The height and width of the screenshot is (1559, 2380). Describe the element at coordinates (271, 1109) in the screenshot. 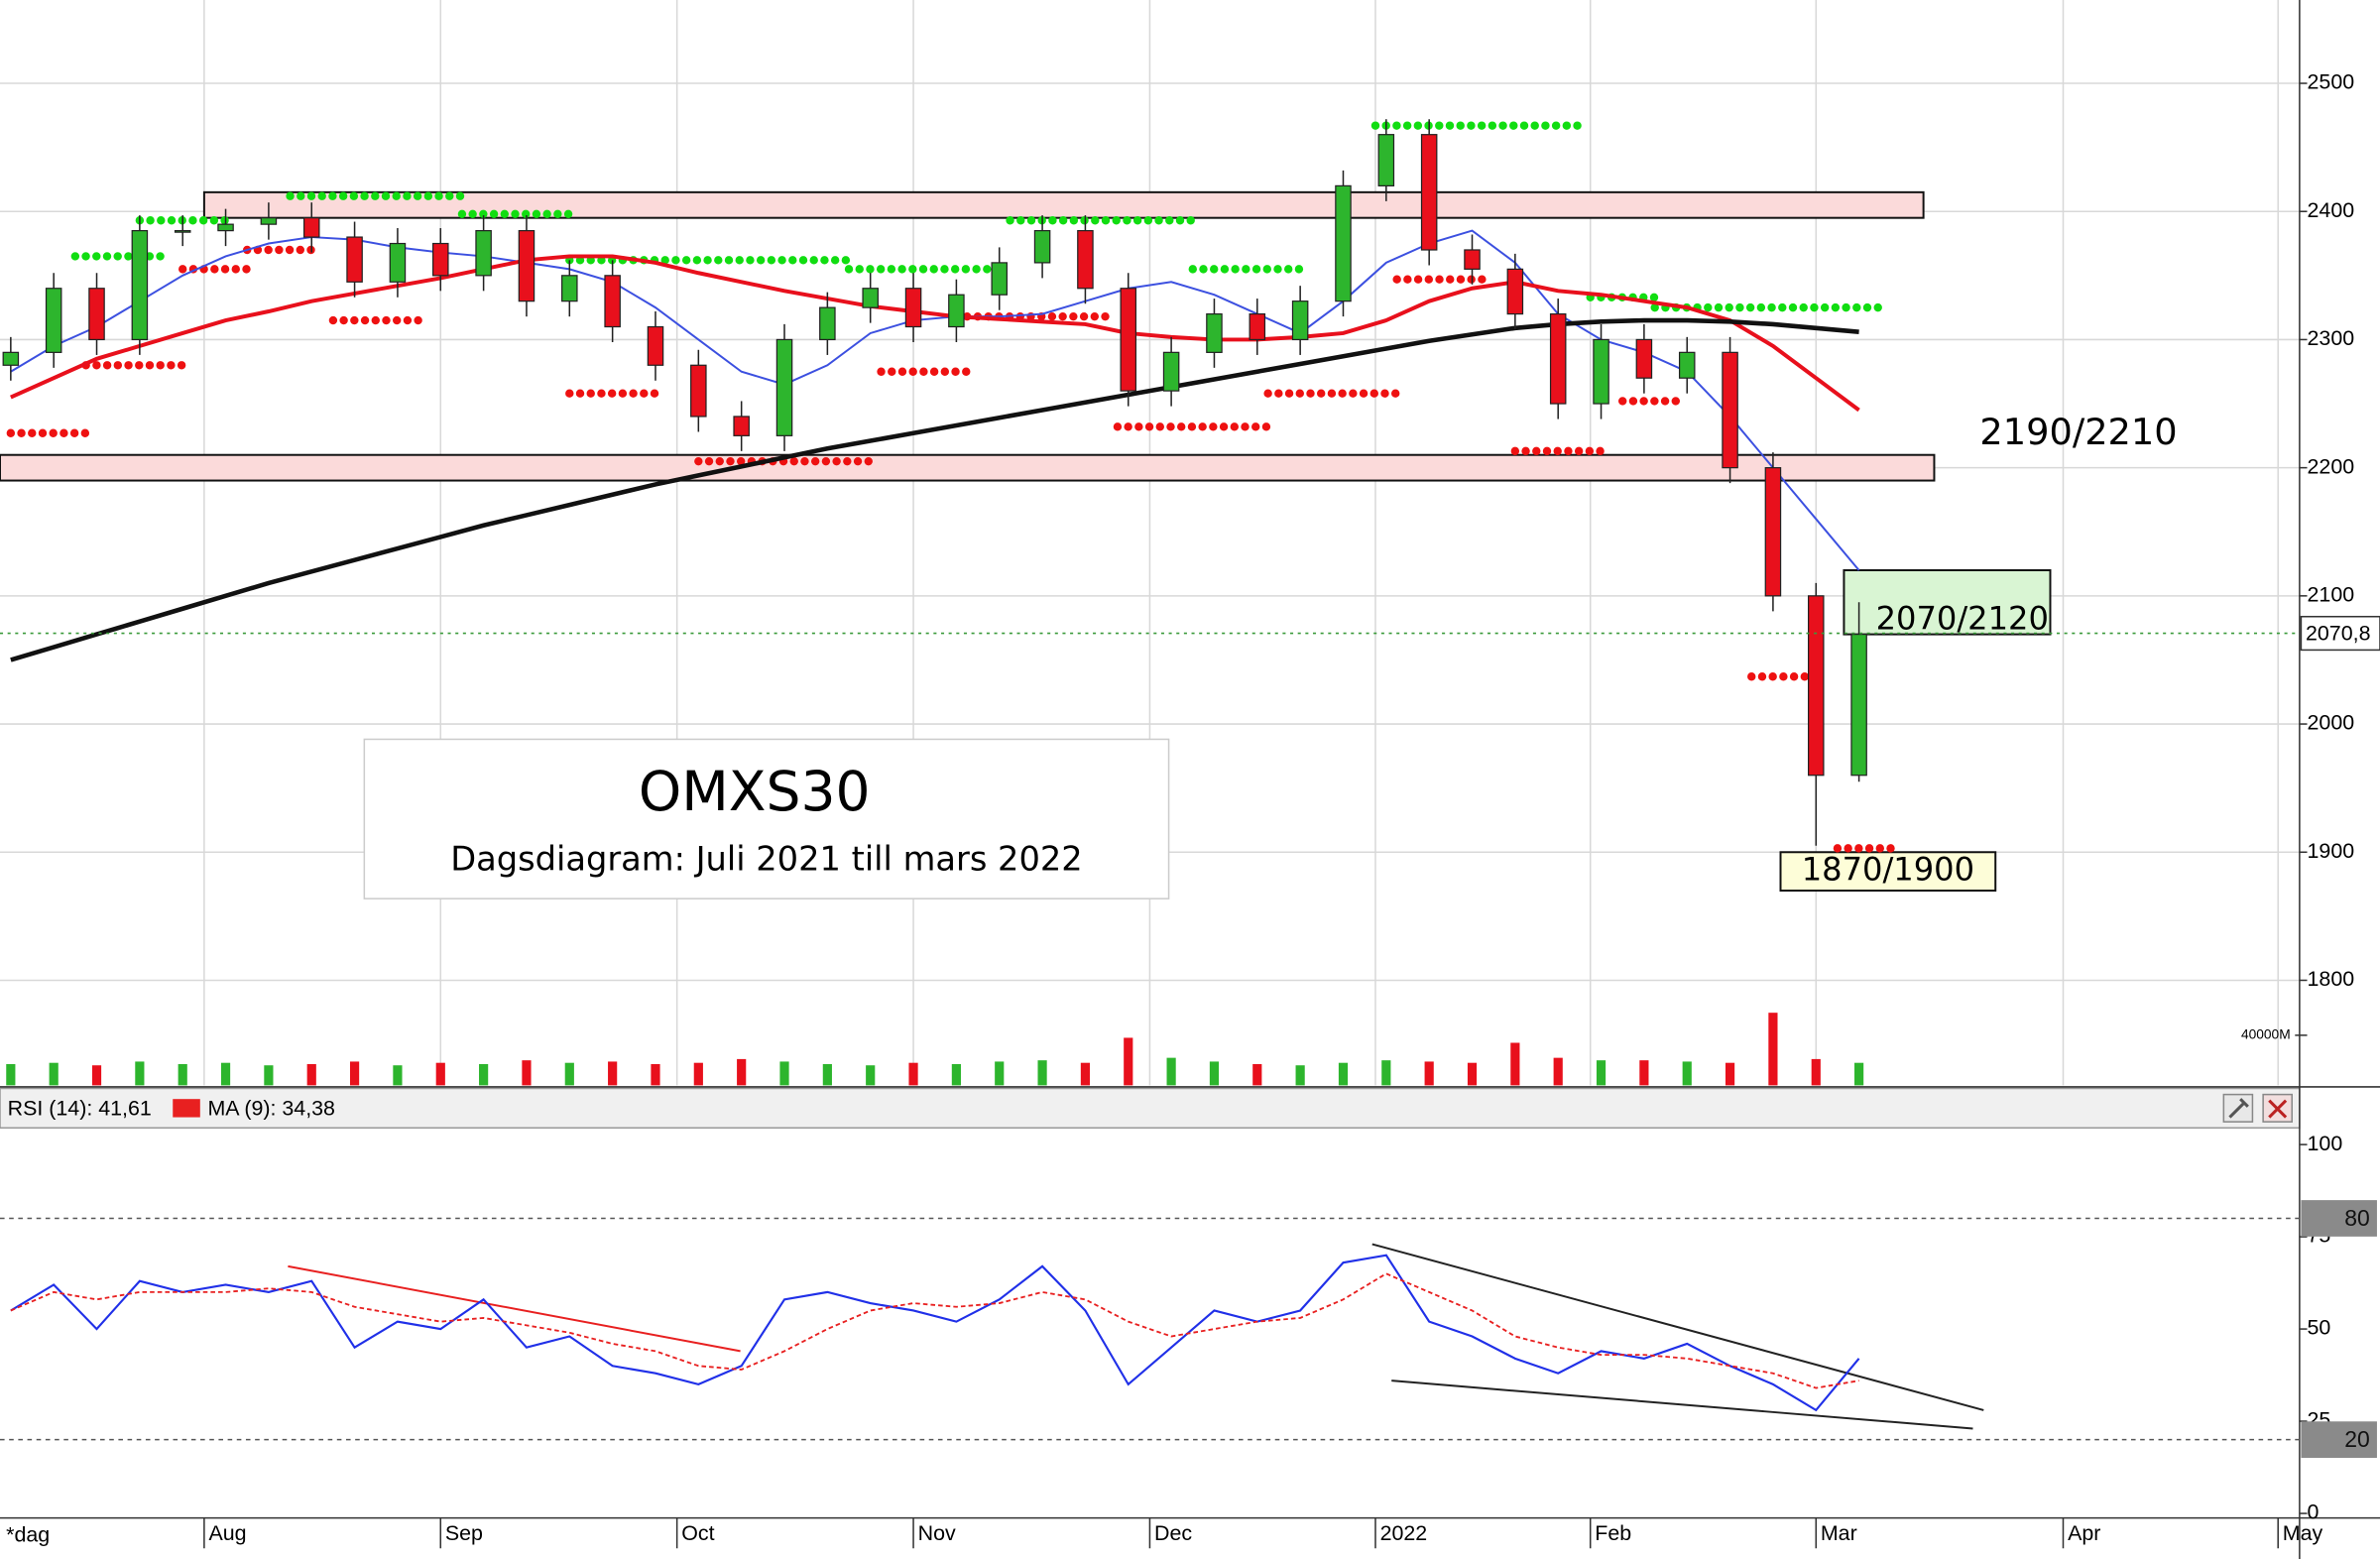

I see `legend-label: MA (9): 34,38` at that location.